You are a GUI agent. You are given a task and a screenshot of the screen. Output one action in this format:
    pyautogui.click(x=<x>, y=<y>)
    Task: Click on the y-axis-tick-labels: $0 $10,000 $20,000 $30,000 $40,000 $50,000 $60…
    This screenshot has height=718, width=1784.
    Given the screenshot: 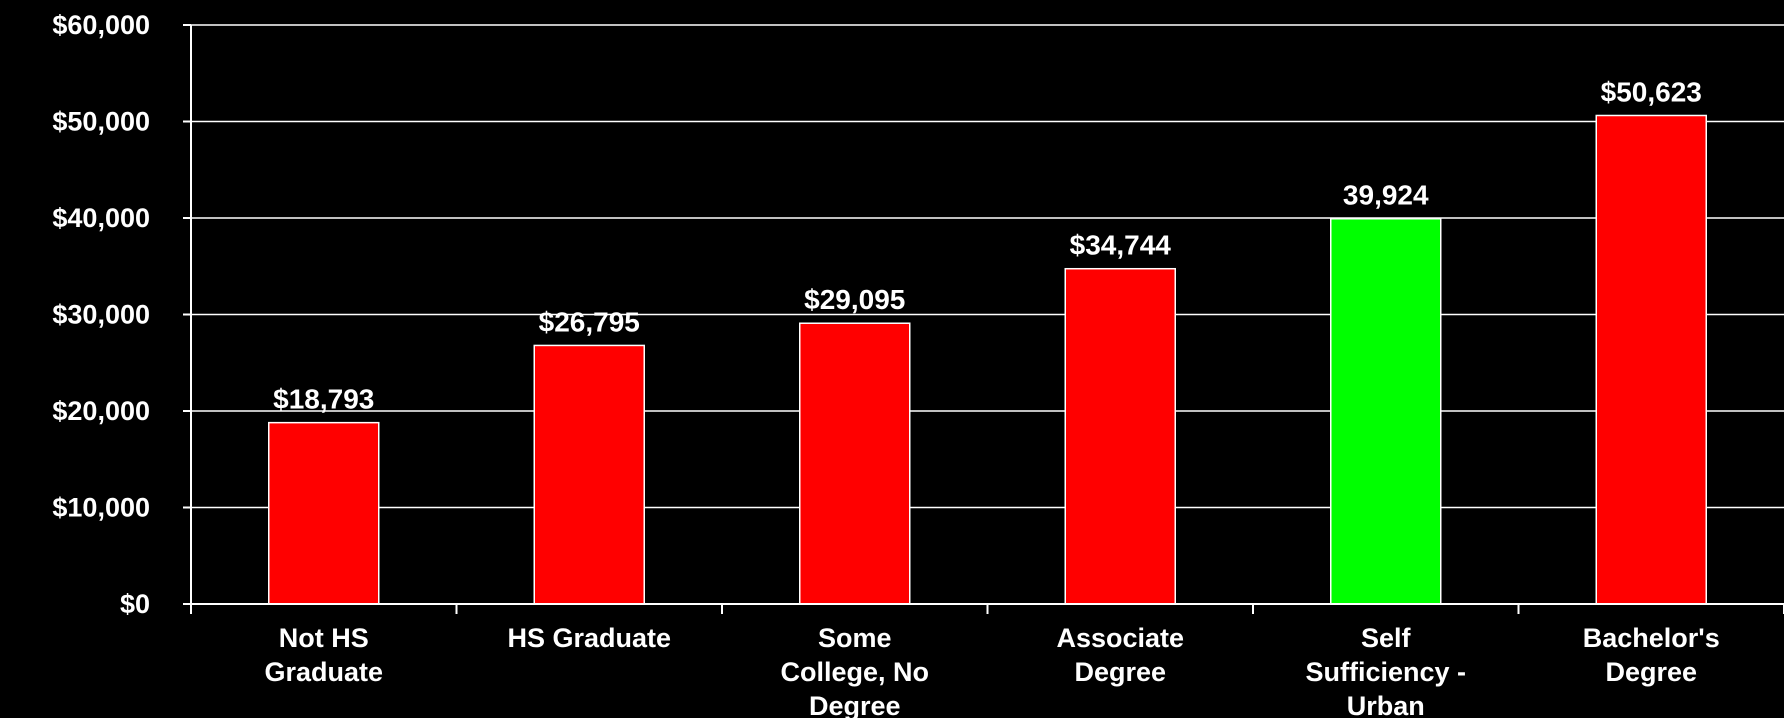 What is the action you would take?
    pyautogui.click(x=101, y=314)
    